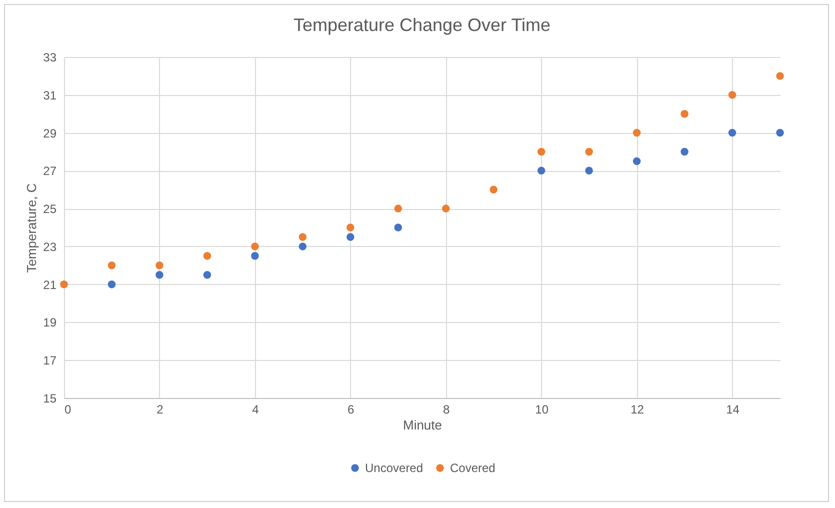 This screenshot has height=508, width=835. Describe the element at coordinates (50, 323) in the screenshot. I see `y-tick-label: 19` at that location.